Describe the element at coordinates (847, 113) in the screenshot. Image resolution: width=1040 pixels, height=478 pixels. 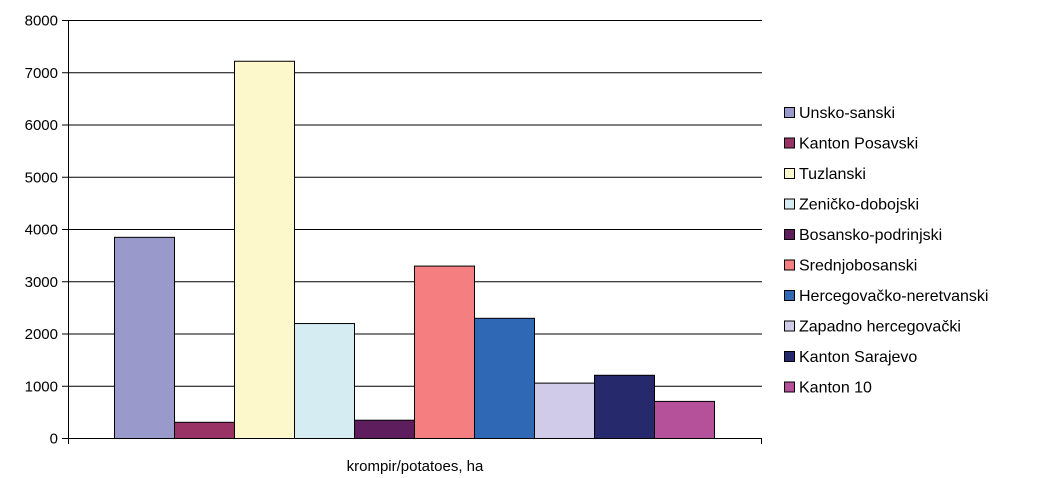
I see `legend-label: Unsko-sanski` at that location.